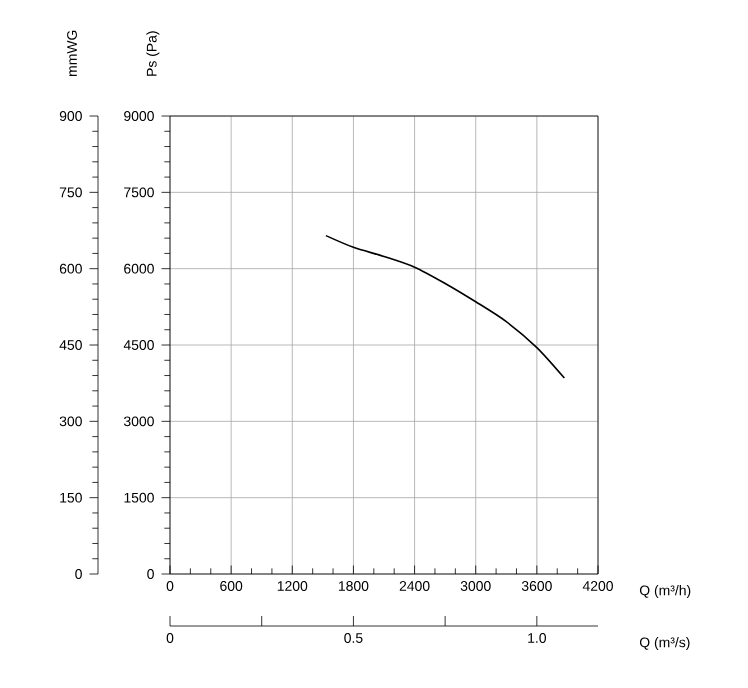 The width and height of the screenshot is (748, 688). I want to click on line-series, so click(445, 306).